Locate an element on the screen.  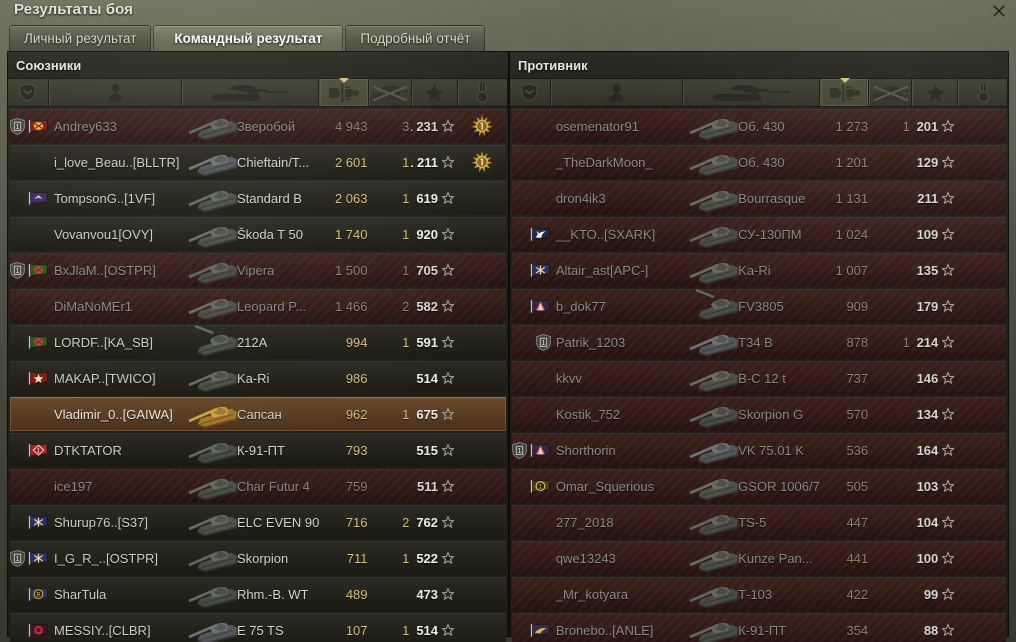
table-row: kkvv B-C 12 t 737 146 is located at coordinates (759, 378).